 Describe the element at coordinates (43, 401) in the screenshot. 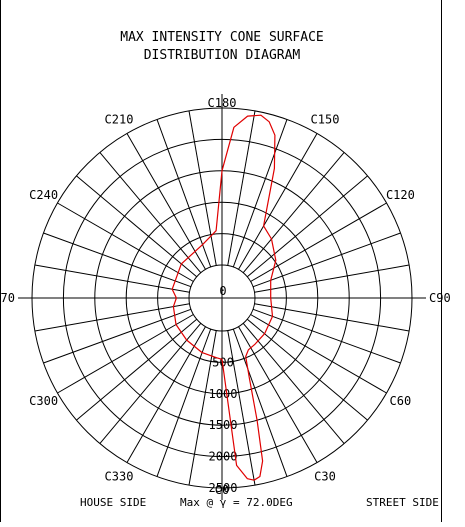

I see `angle-label-c300: C300` at that location.